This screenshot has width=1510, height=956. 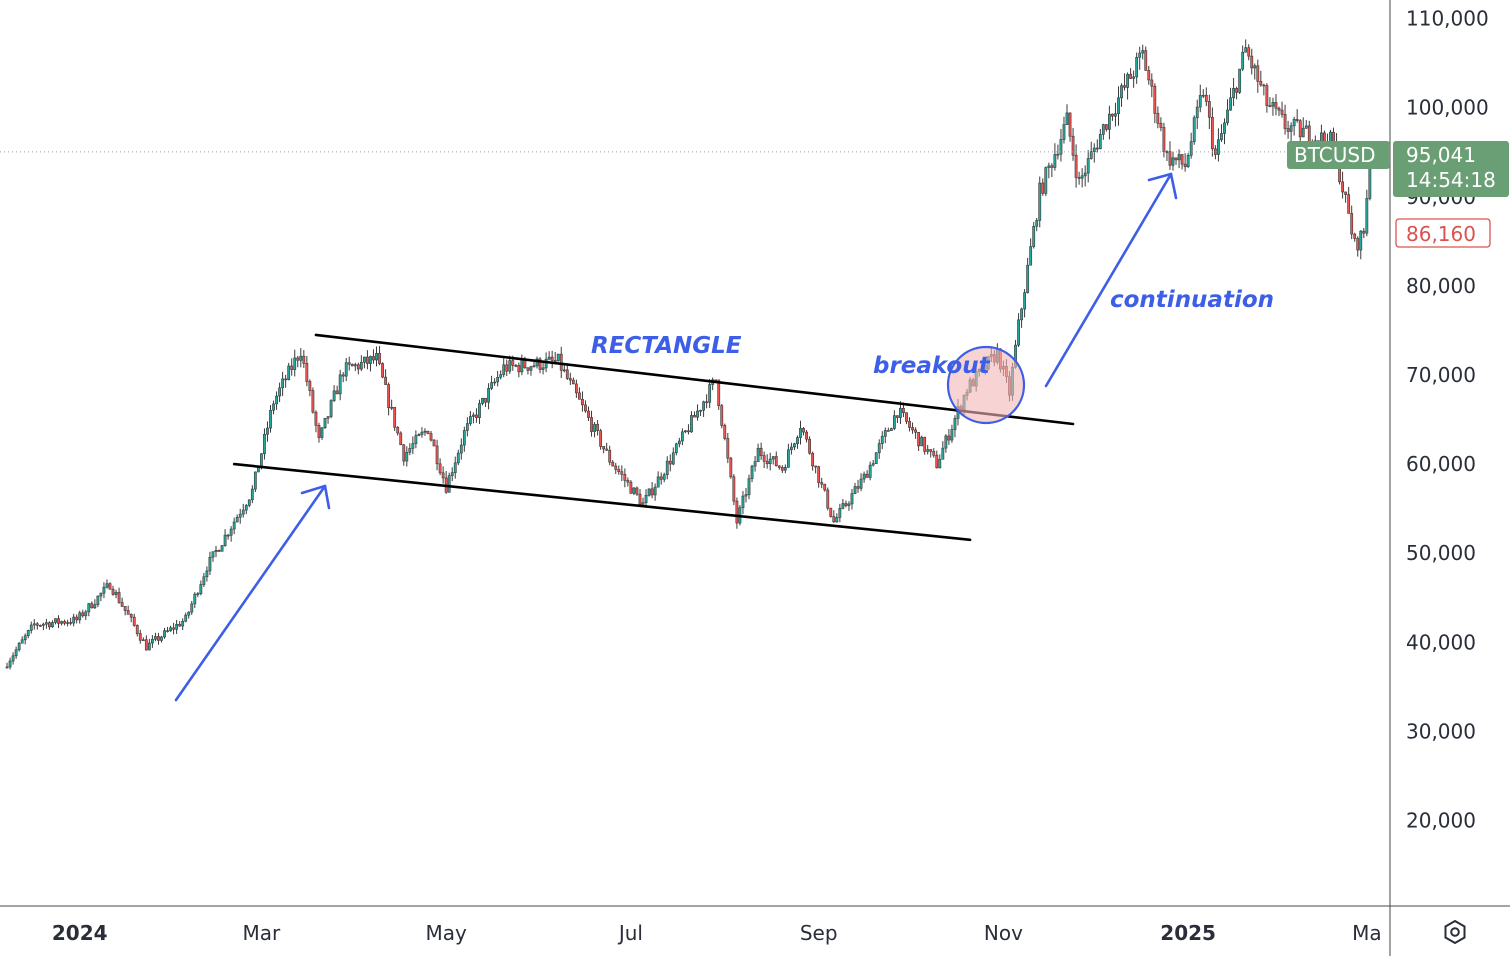 I want to click on breakout-circle, so click(x=986, y=385).